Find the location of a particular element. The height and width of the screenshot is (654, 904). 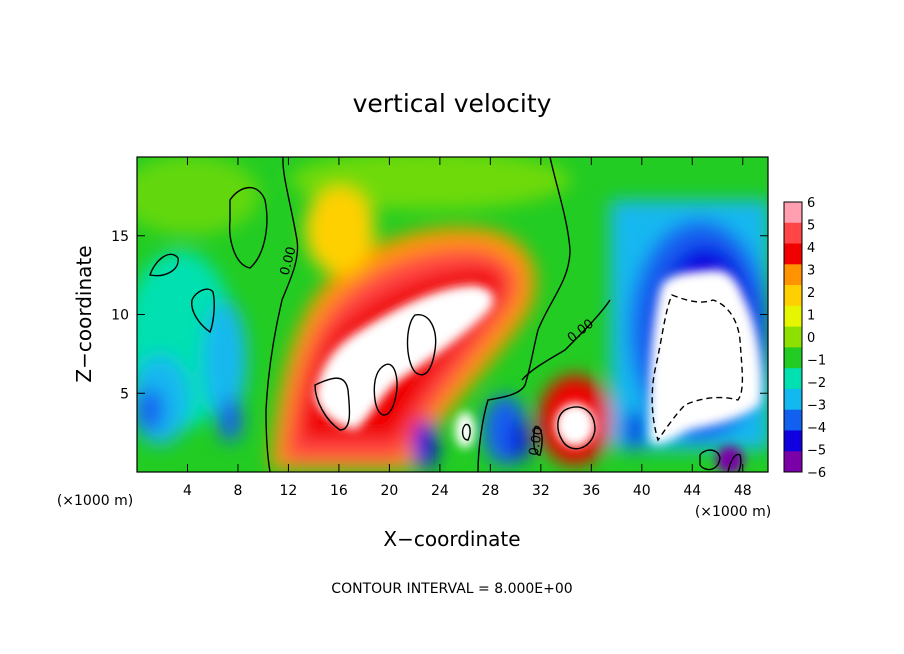

colorbar-label: 6 is located at coordinates (811, 203).